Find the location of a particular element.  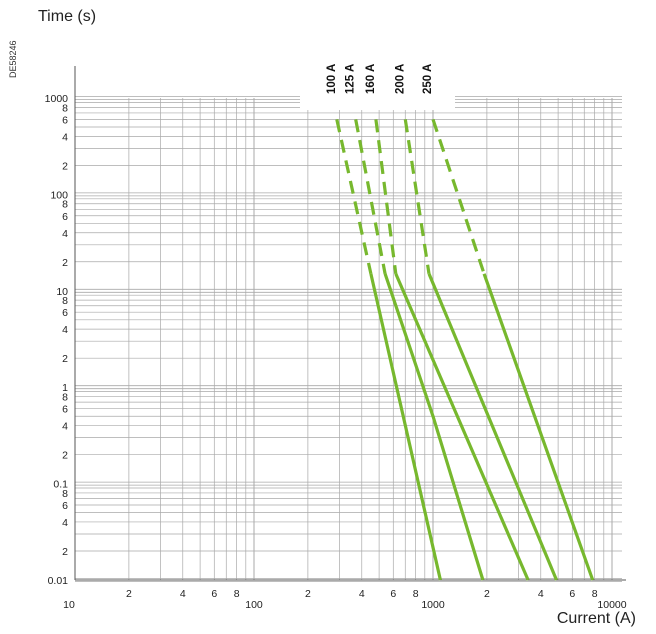

y-tick-label: 0.1 is located at coordinates (60, 485).